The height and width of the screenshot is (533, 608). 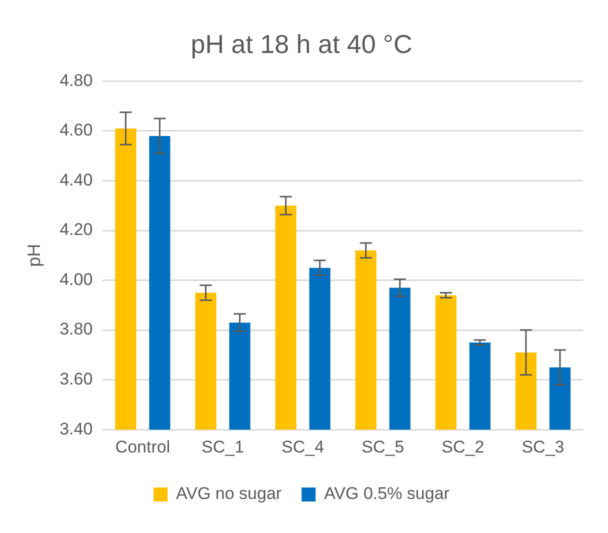 I want to click on y-tick-label: 3.60, so click(x=76, y=379).